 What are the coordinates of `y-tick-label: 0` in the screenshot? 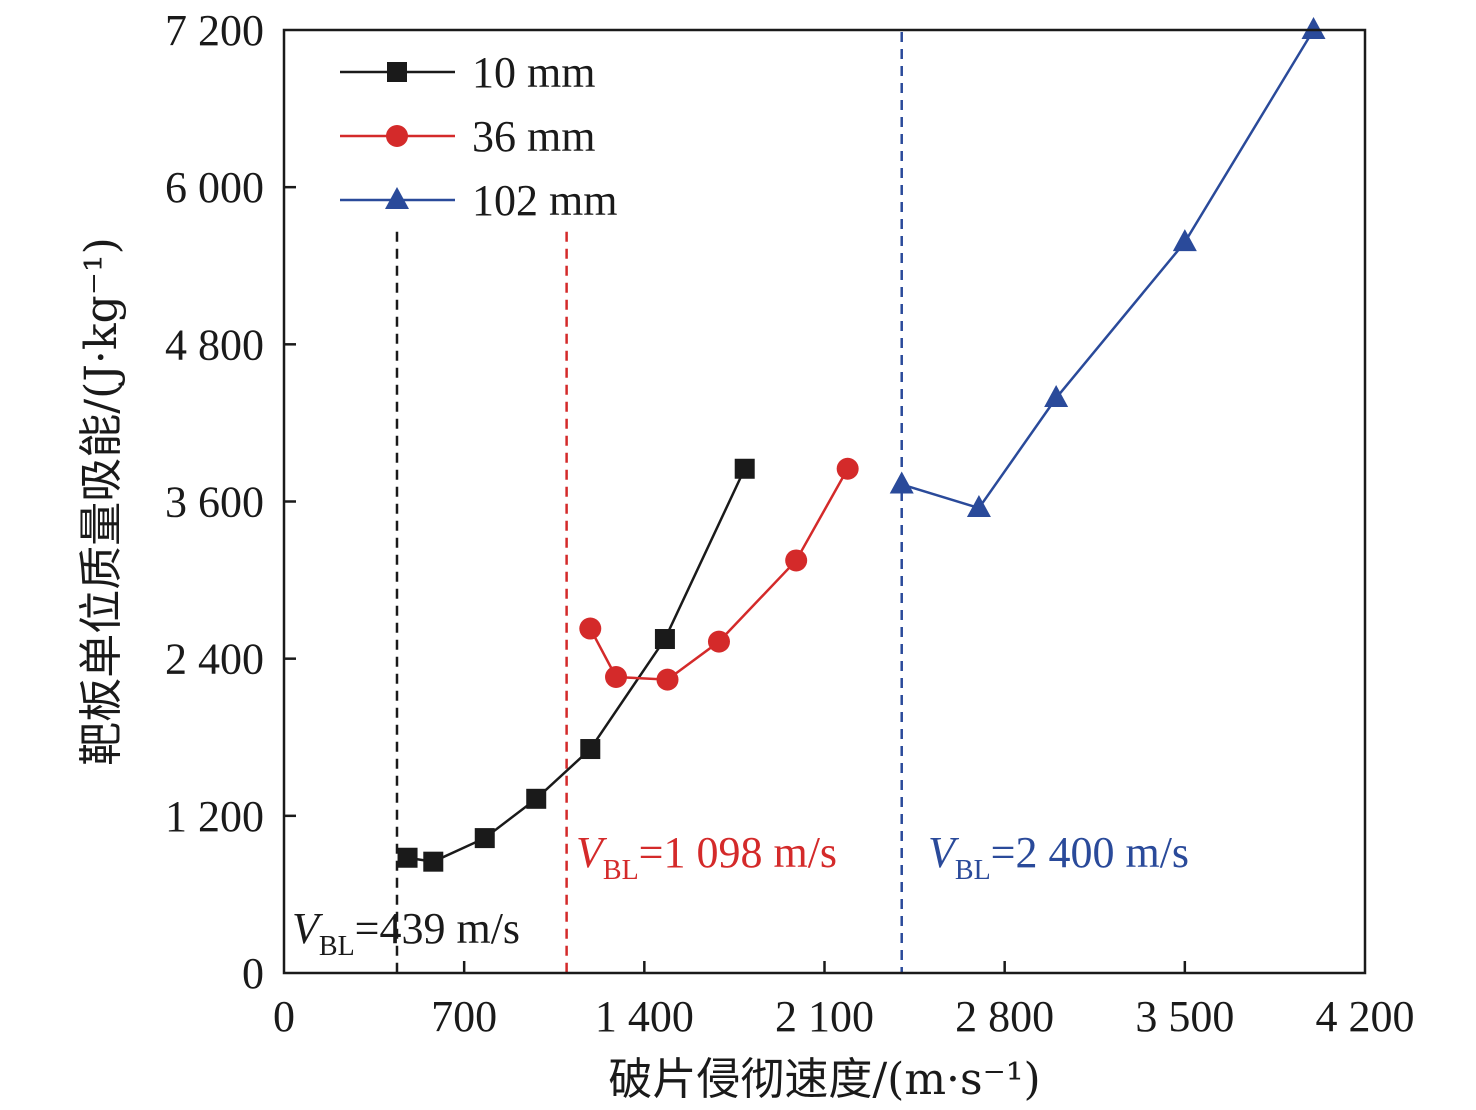 It's located at (253, 973).